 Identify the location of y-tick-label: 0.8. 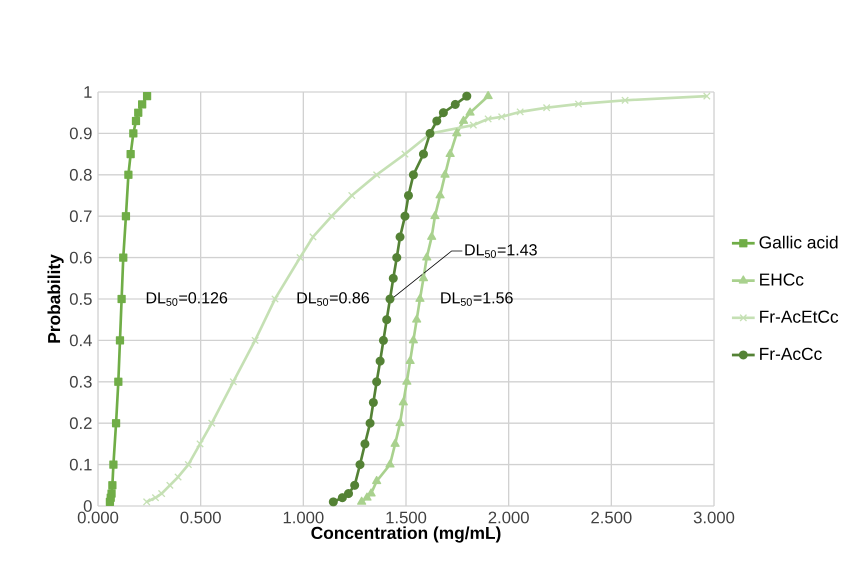
(81, 174).